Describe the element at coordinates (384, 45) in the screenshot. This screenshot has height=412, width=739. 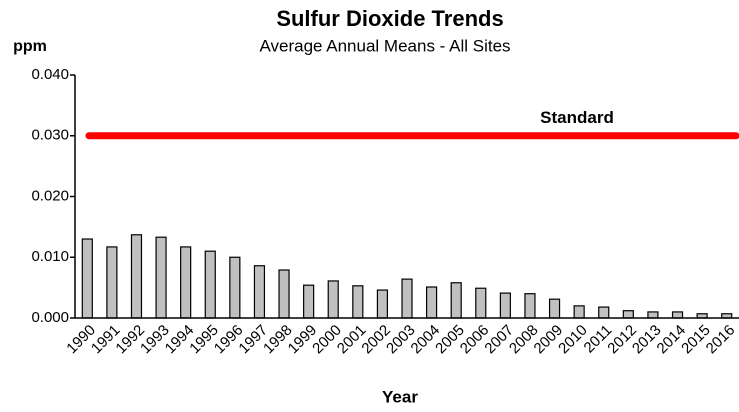
I see `chart-subtitle: Average Annual Means - All Sites` at that location.